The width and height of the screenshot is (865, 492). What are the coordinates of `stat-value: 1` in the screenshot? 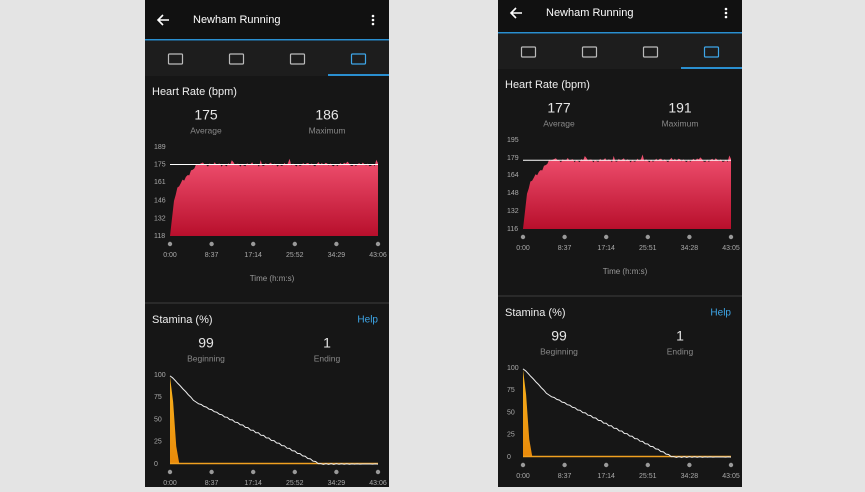 It's located at (327, 343).